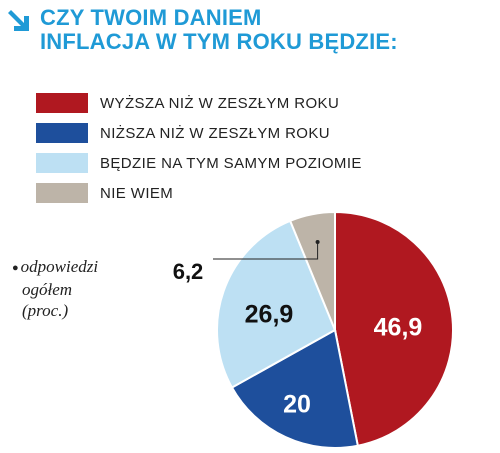 This screenshot has height=453, width=500. I want to click on chart-title-line2: INFLACJA W TYM ROKU BĘDZIE:, so click(219, 41).